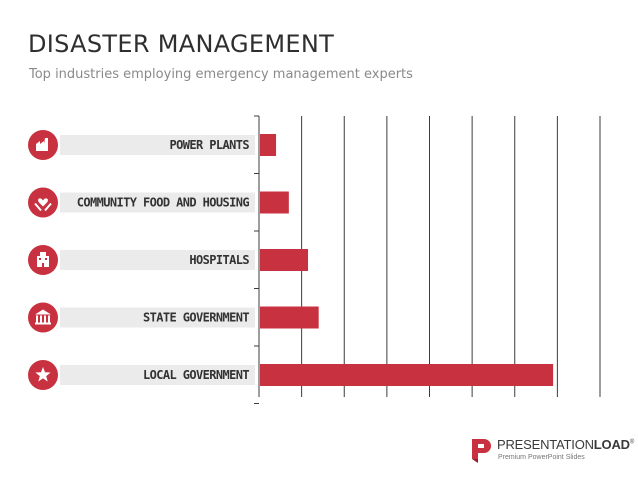 This screenshot has width=638, height=479. Describe the element at coordinates (219, 260) in the screenshot. I see `category-label: HOSPITALS` at that location.